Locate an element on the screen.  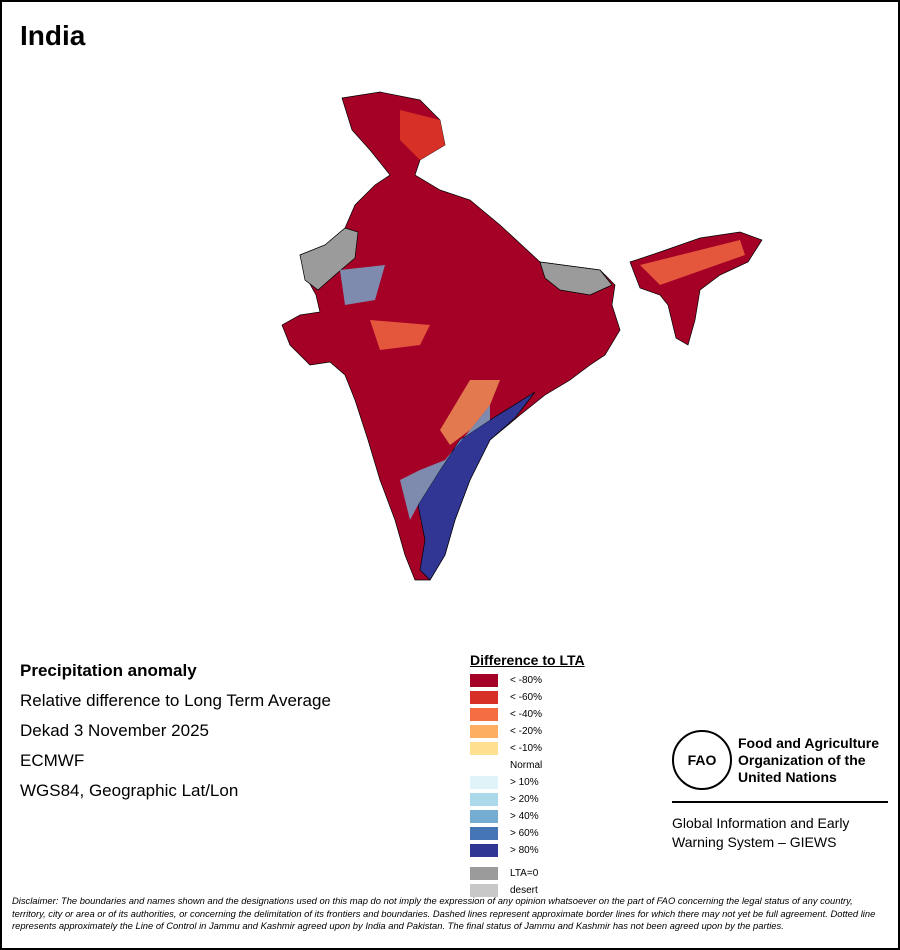
legend-label: LTA=0 is located at coordinates (524, 873).